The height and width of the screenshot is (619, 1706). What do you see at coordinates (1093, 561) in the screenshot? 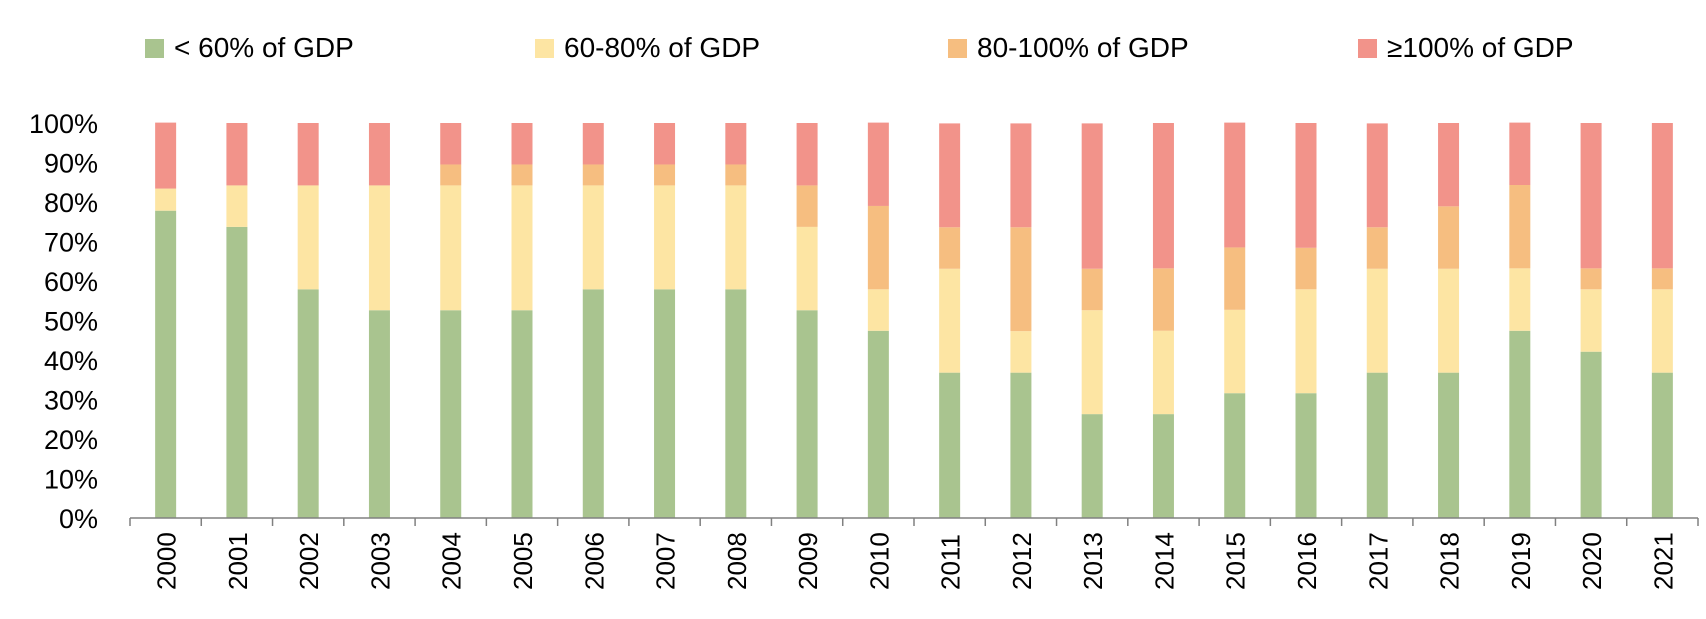
I see `x-tick-label: 2013` at bounding box center [1093, 561].